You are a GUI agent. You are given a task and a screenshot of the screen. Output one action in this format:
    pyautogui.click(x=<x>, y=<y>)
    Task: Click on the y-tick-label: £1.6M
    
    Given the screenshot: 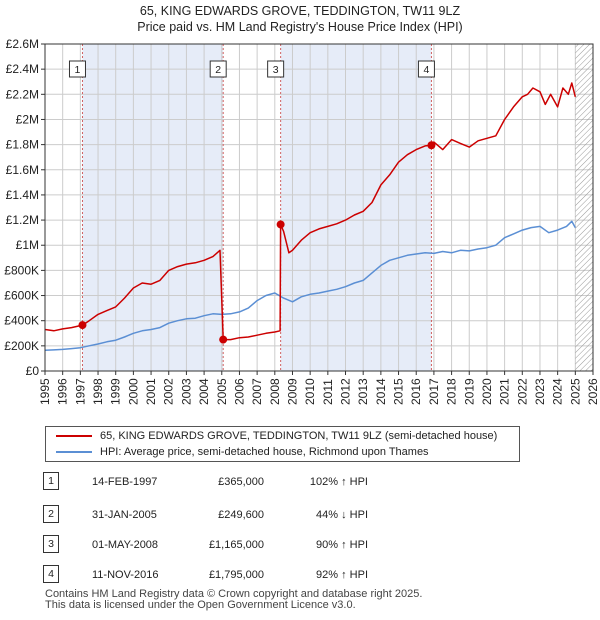 What is the action you would take?
    pyautogui.click(x=22, y=170)
    